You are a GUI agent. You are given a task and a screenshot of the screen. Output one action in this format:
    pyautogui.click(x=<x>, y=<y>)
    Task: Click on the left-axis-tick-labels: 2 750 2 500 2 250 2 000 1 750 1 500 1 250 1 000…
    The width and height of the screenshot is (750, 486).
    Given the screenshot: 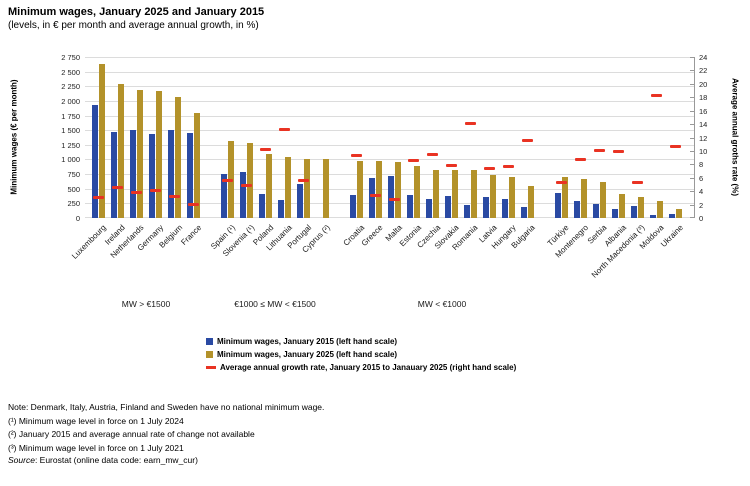 What is the action you would take?
    pyautogui.click(x=40, y=138)
    